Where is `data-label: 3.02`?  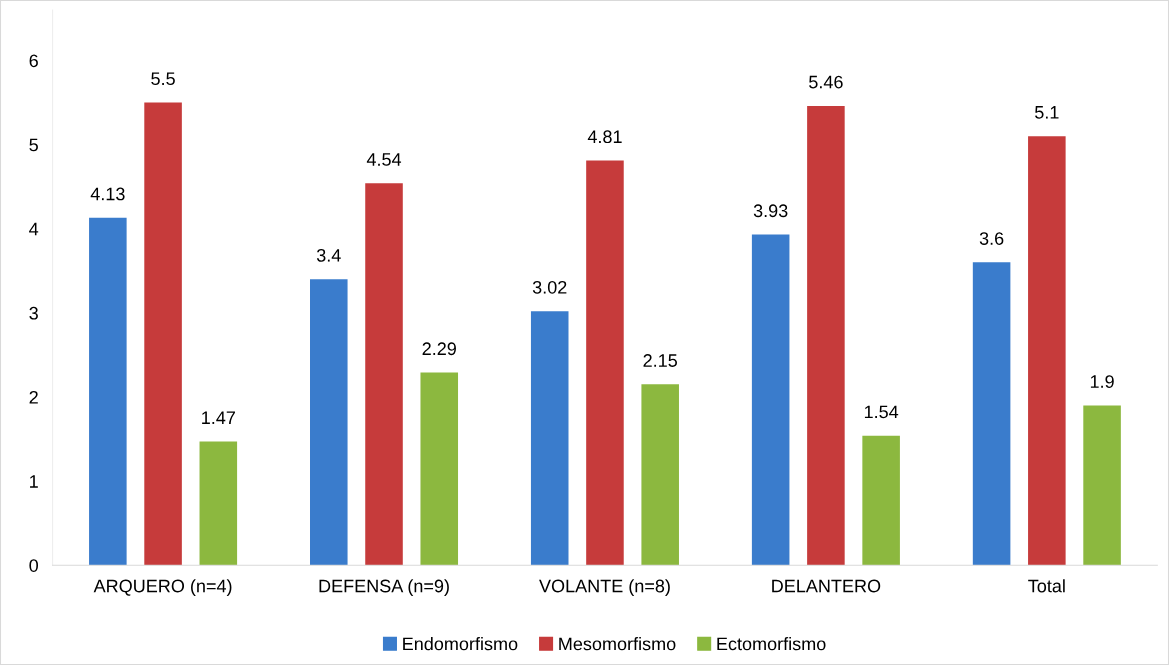 data-label: 3.02 is located at coordinates (549, 287).